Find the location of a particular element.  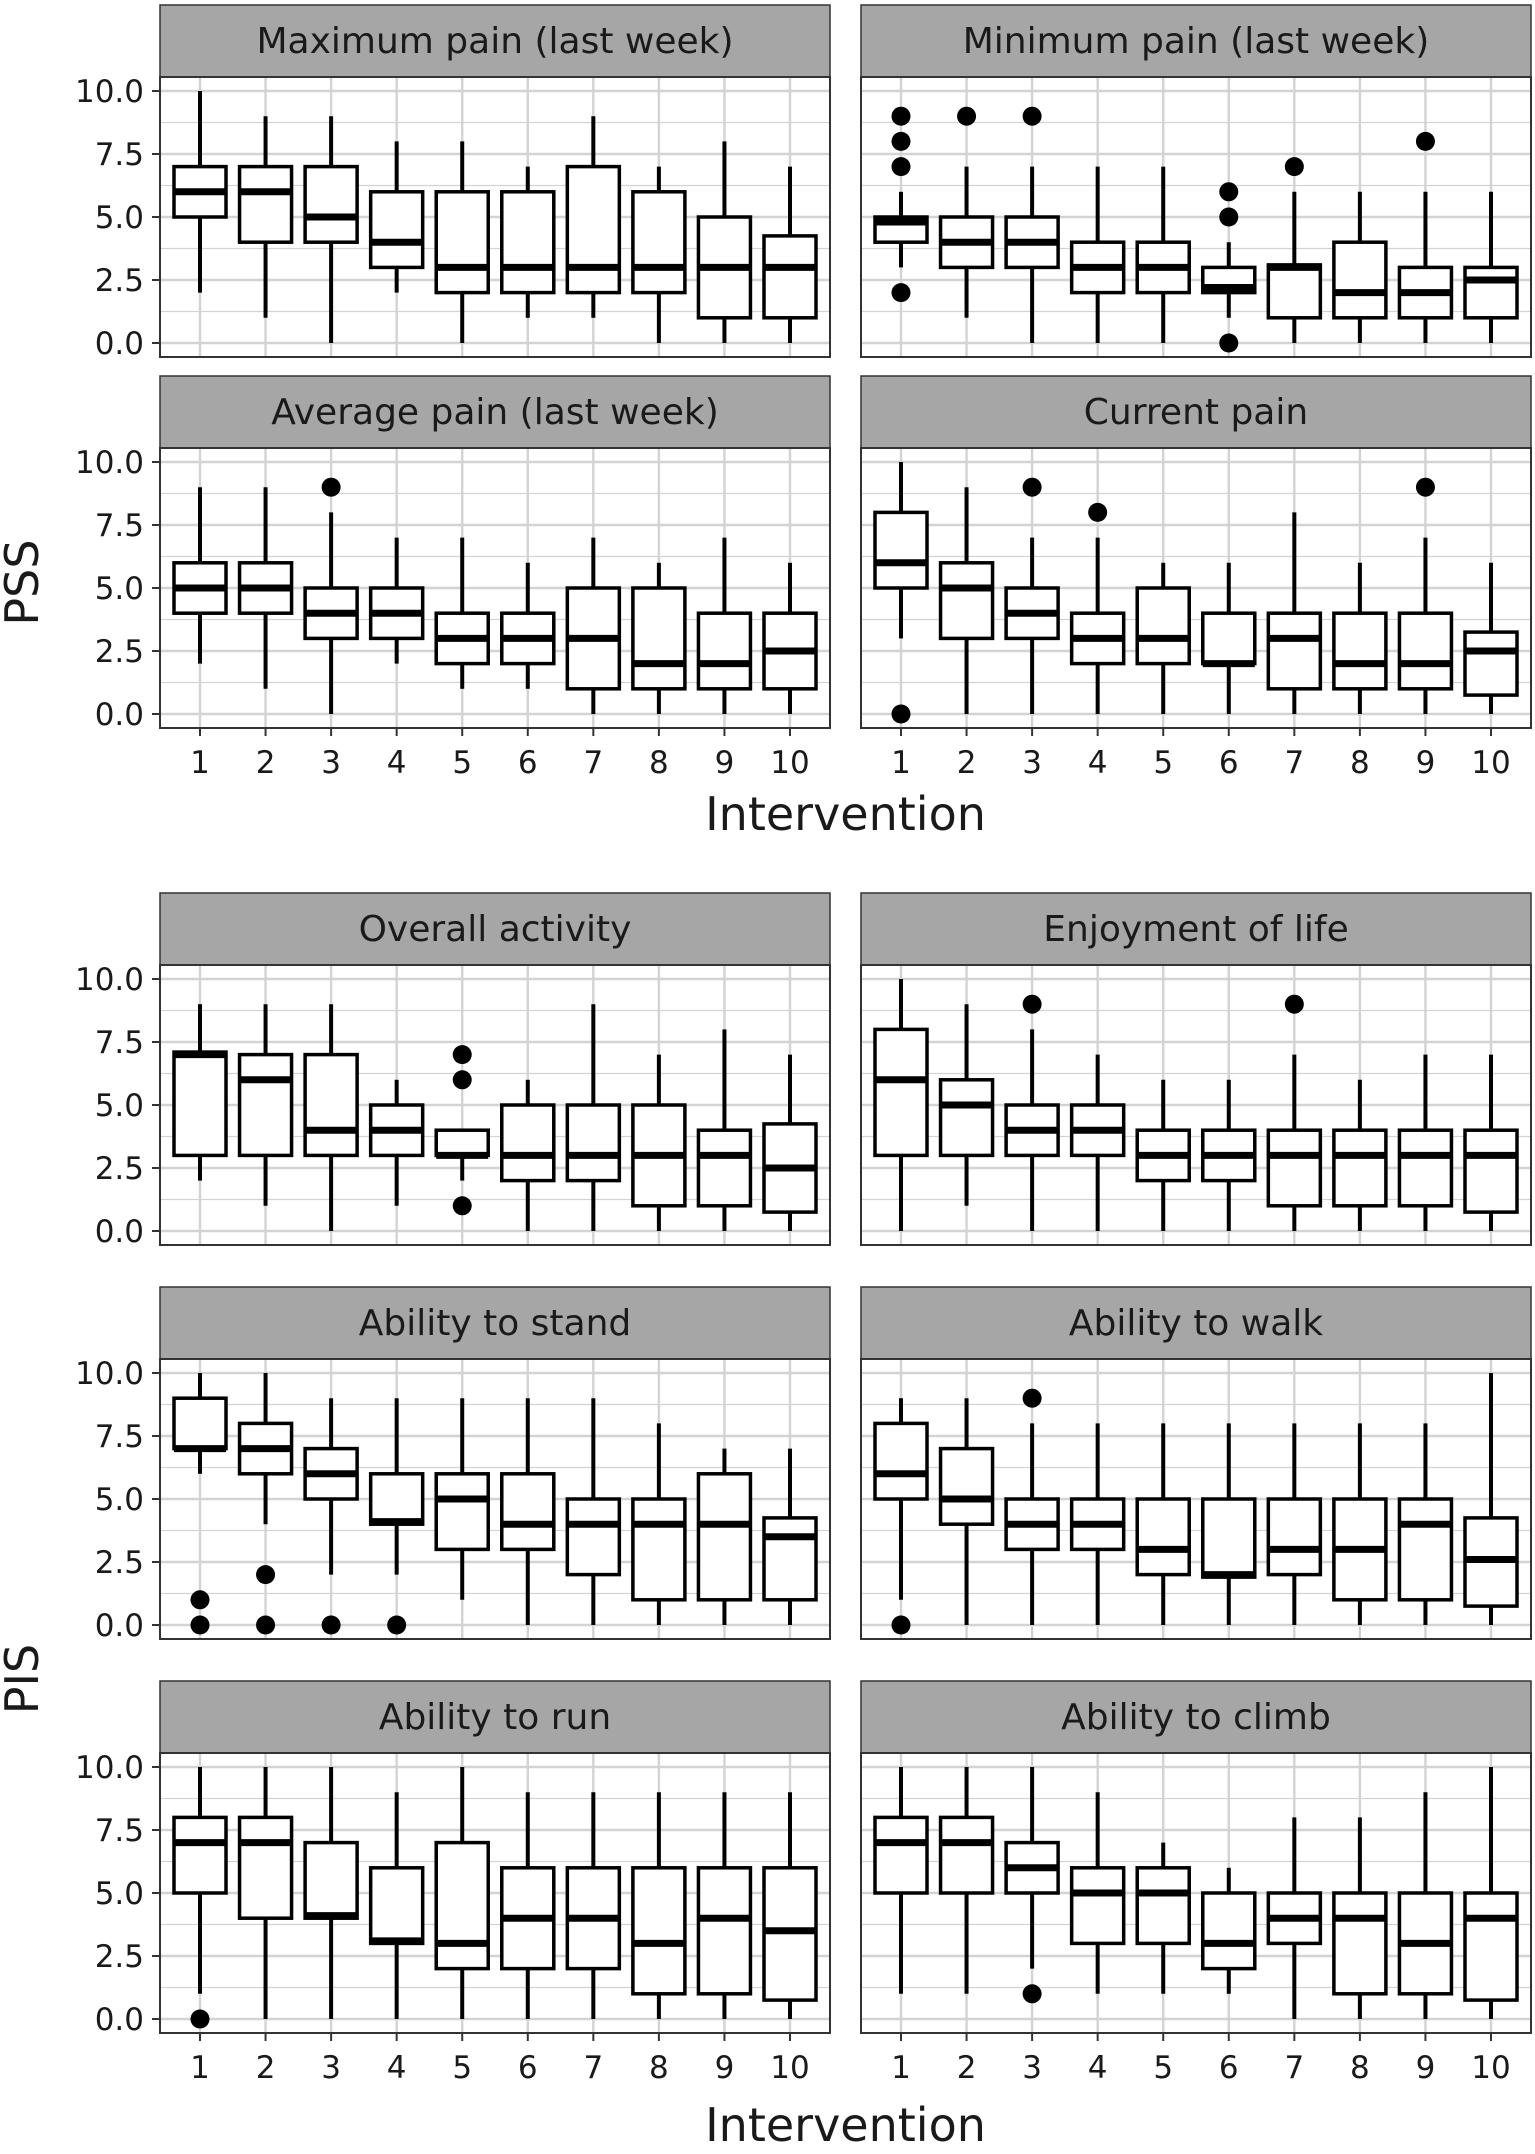

facet-title: Ability to walk is located at coordinates (1196, 1323).